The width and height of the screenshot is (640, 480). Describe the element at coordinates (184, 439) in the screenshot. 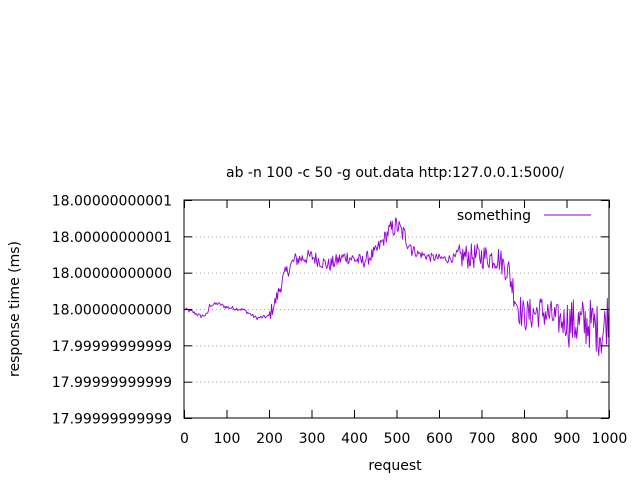

I see `x-tick-label: 0` at that location.